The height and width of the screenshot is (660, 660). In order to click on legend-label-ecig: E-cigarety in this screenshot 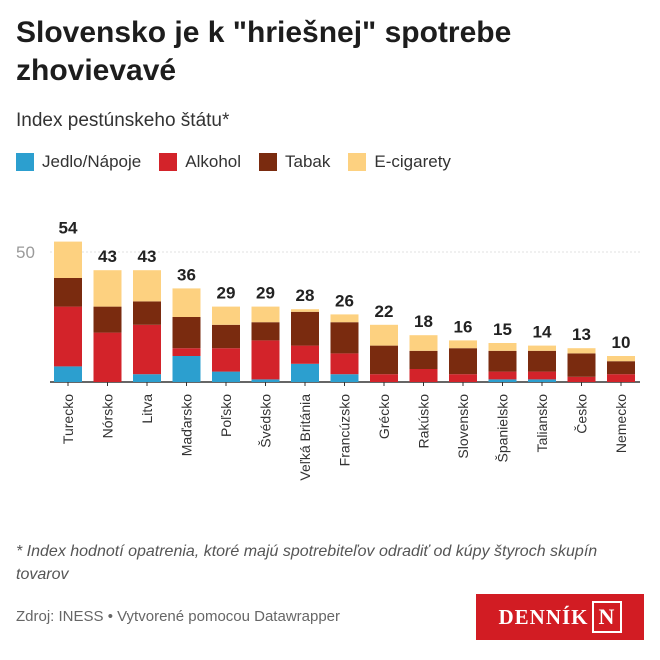, I will do `click(412, 161)`.